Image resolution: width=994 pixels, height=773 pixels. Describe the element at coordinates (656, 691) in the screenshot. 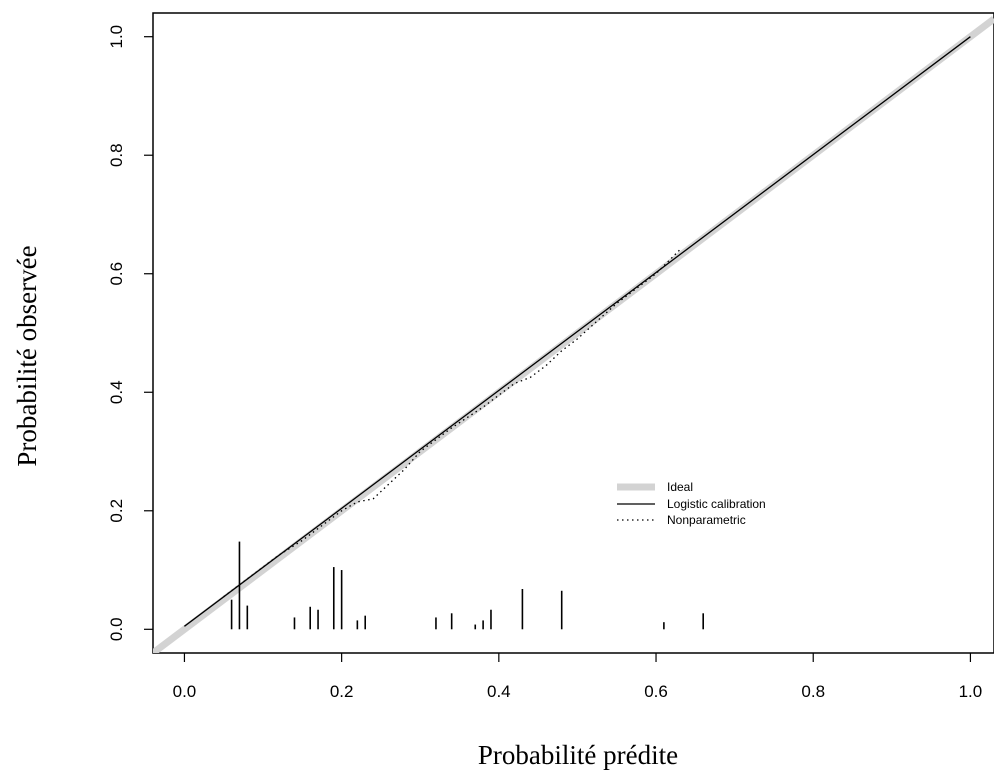

I see `x-tick-label: 0.6` at that location.